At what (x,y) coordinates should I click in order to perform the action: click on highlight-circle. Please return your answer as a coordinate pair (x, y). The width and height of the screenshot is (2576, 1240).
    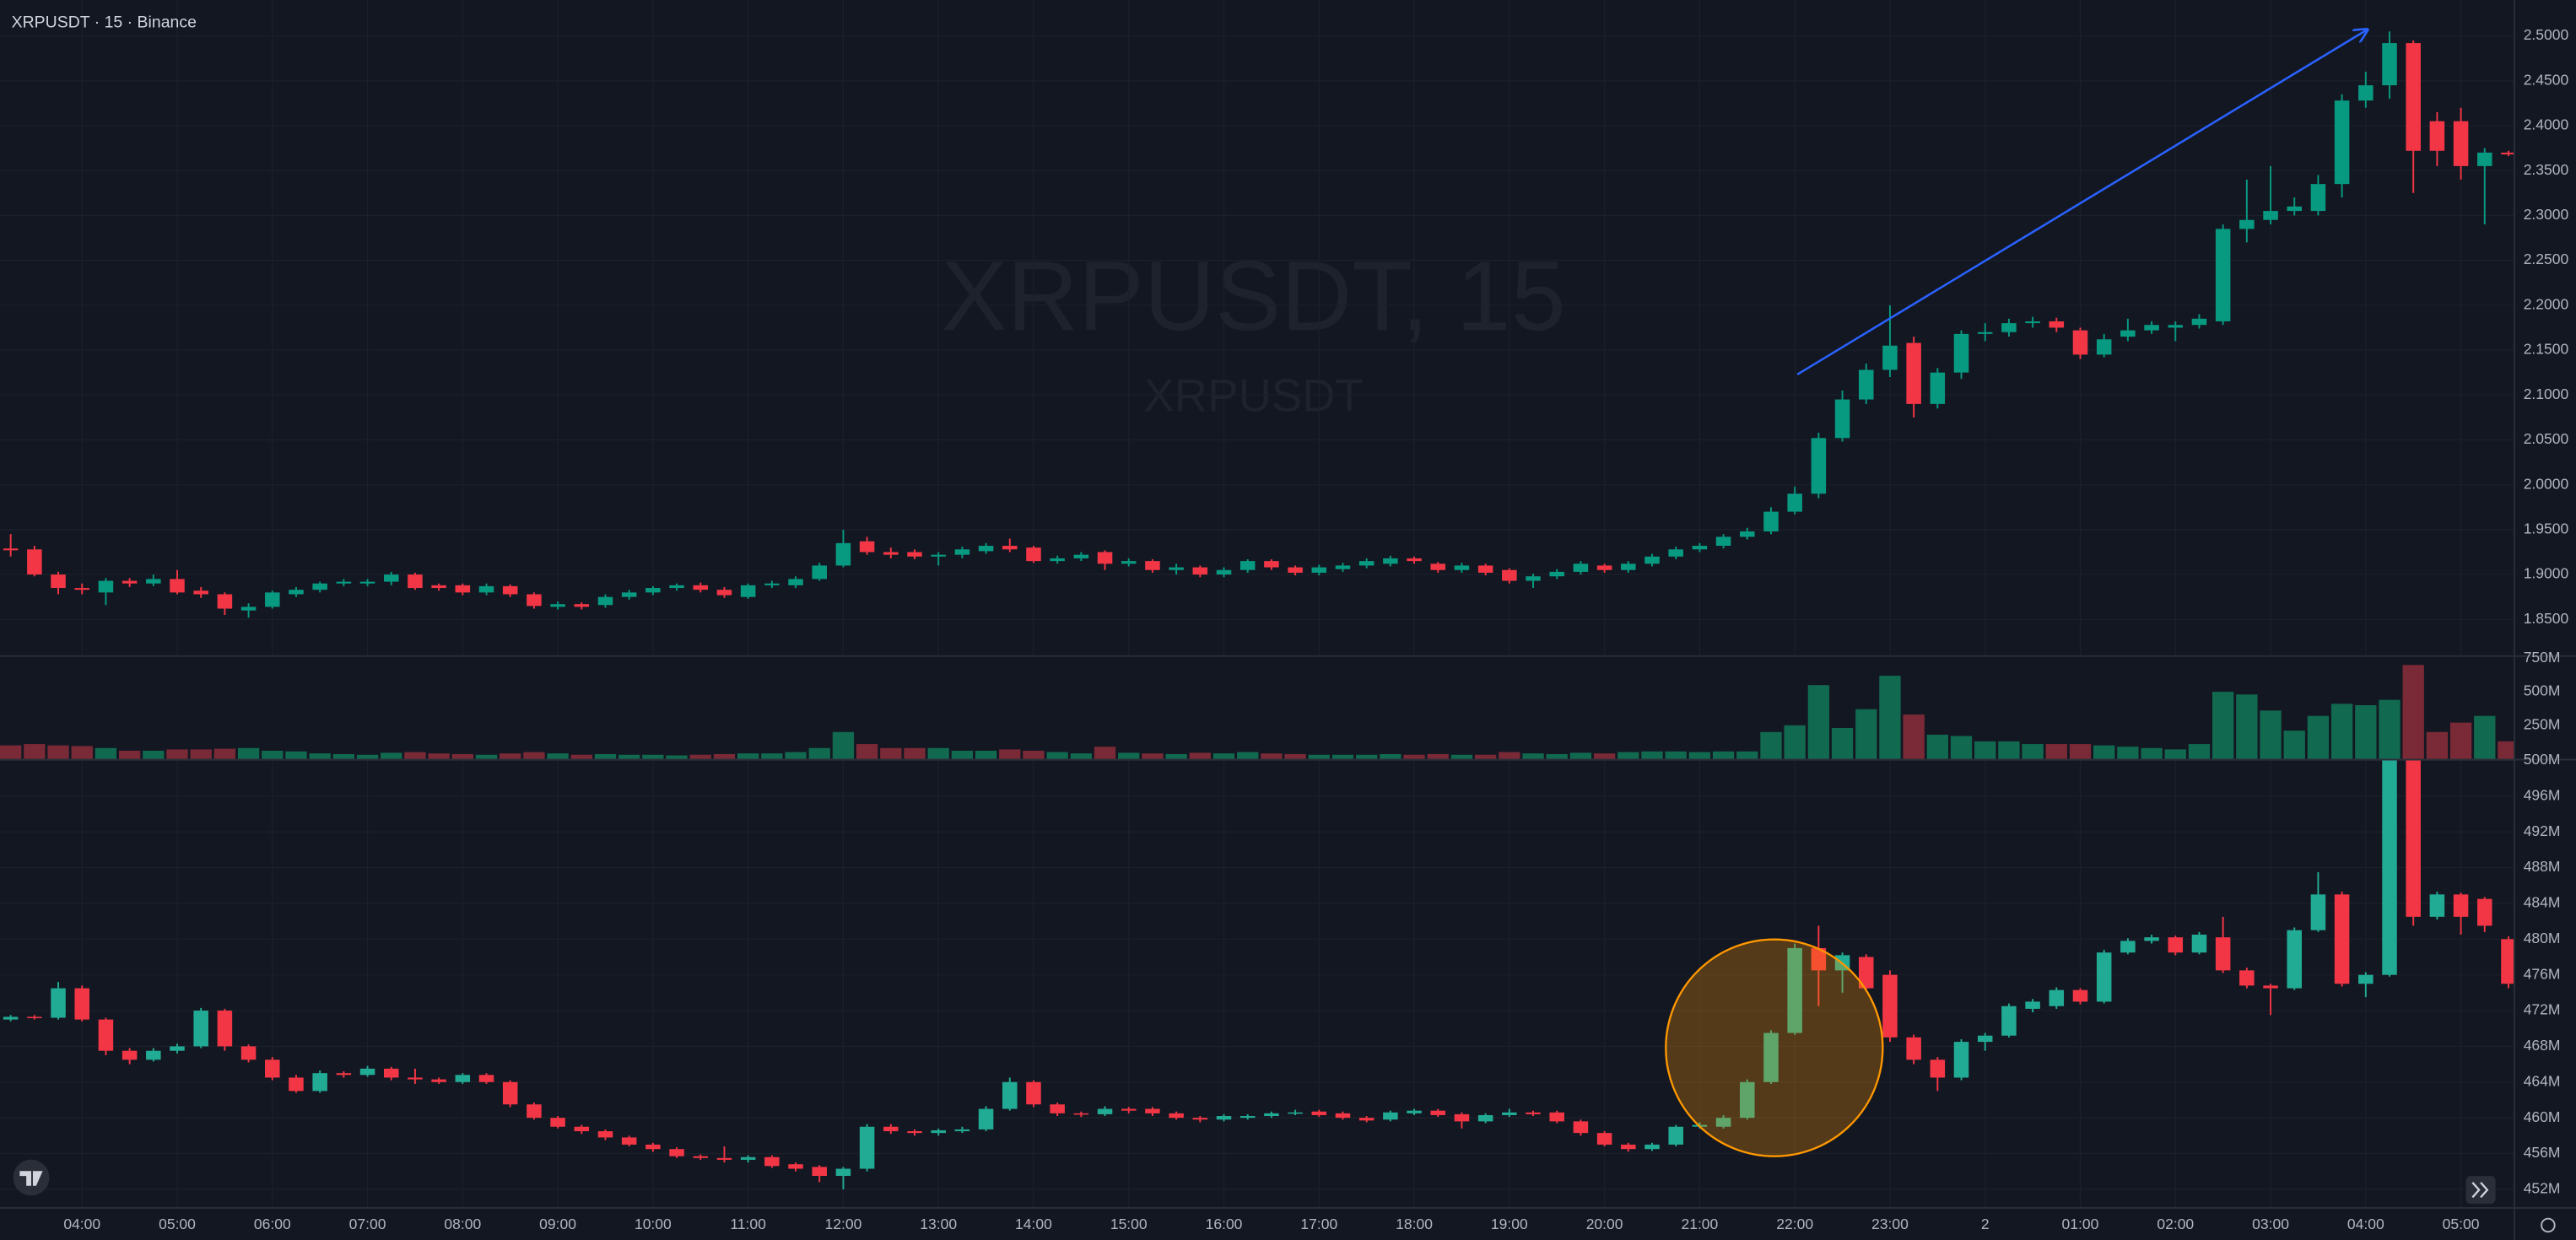
    Looking at the image, I should click on (1774, 1048).